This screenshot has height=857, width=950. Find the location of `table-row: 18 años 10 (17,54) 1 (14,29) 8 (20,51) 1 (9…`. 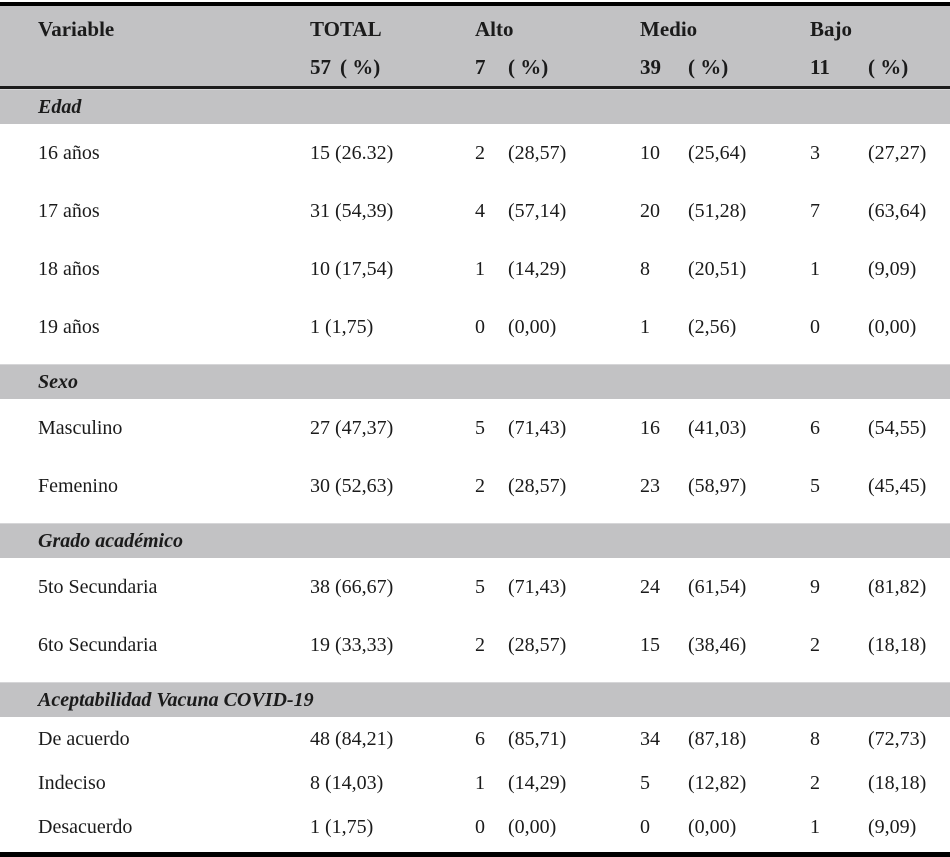

table-row: 18 años 10 (17,54) 1 (14,29) 8 (20,51) 1 (9… is located at coordinates (475, 269).